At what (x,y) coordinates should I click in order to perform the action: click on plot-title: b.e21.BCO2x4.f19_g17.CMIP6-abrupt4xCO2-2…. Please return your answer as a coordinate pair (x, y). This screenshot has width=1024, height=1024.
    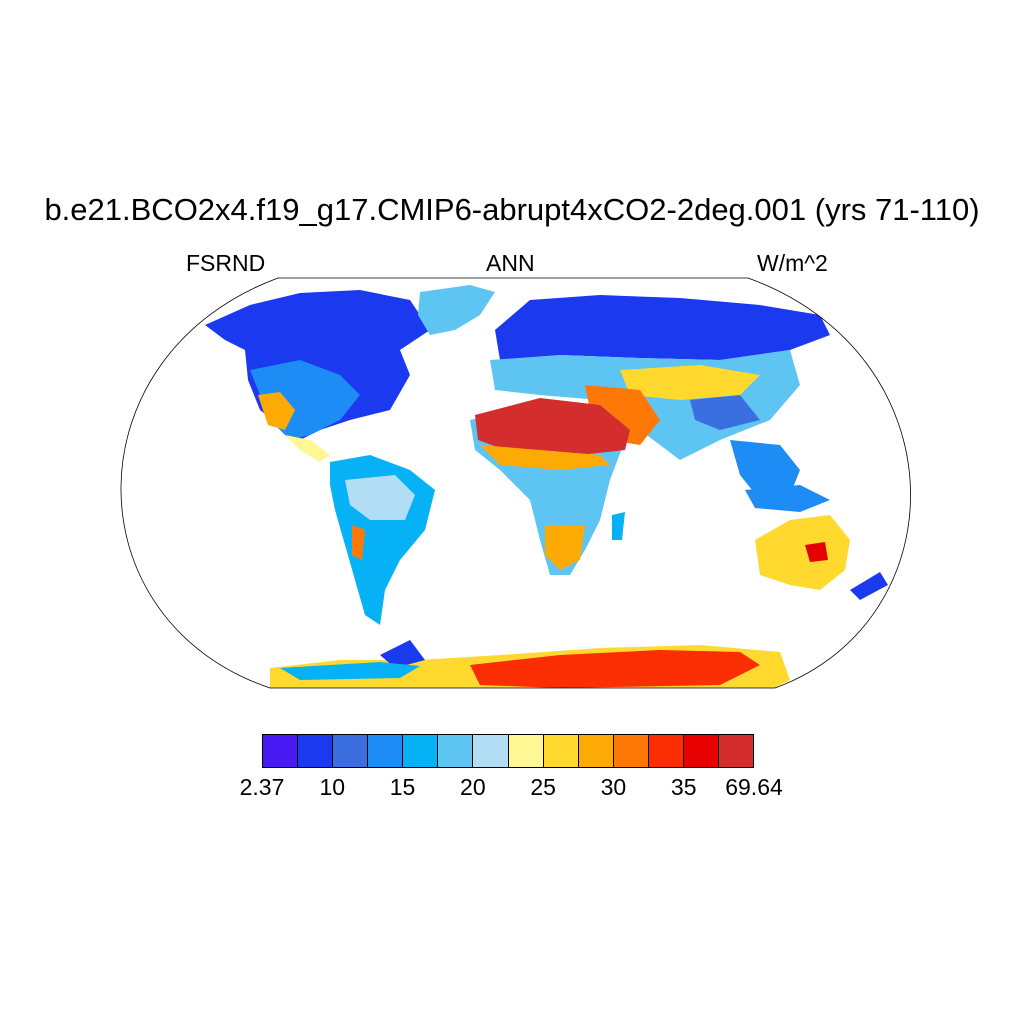
    Looking at the image, I should click on (512, 209).